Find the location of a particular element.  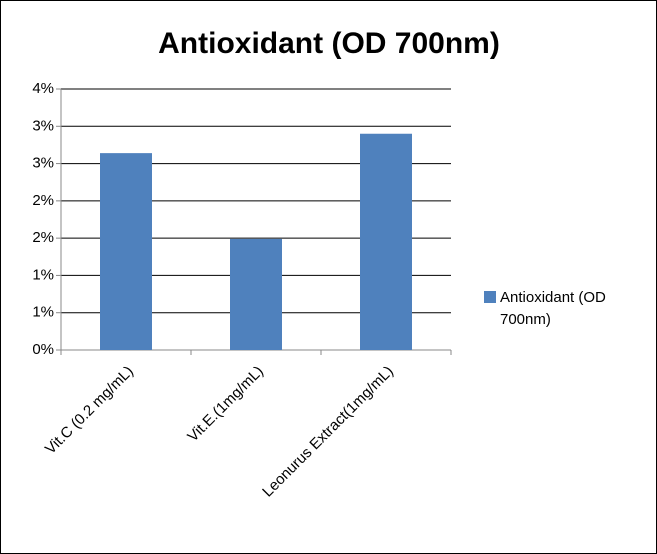

y-tick-label: 0% is located at coordinates (43, 349).